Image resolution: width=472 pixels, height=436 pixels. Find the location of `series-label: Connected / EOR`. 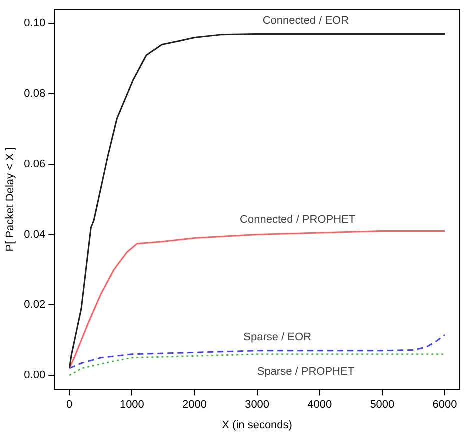

series-label: Connected / EOR is located at coordinates (306, 20).